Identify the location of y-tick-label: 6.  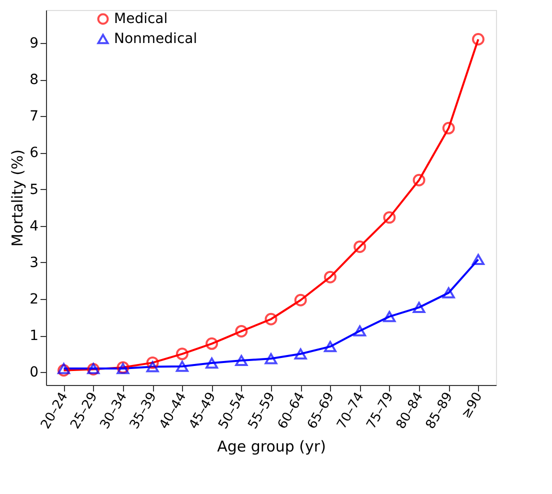
(34, 153).